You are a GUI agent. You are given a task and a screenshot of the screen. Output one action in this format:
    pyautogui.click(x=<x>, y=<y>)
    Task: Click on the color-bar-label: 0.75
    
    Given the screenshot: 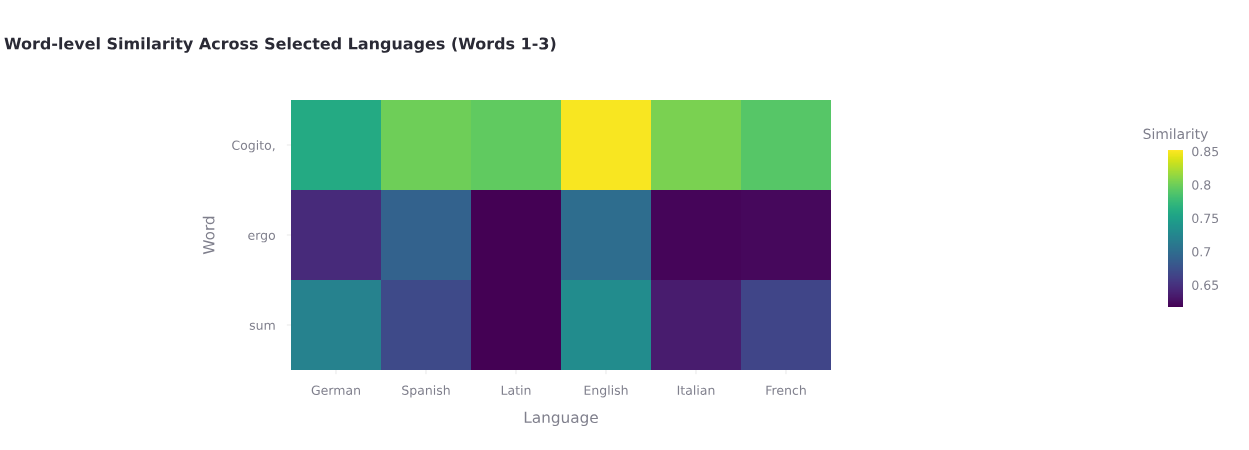 What is the action you would take?
    pyautogui.click(x=1205, y=218)
    